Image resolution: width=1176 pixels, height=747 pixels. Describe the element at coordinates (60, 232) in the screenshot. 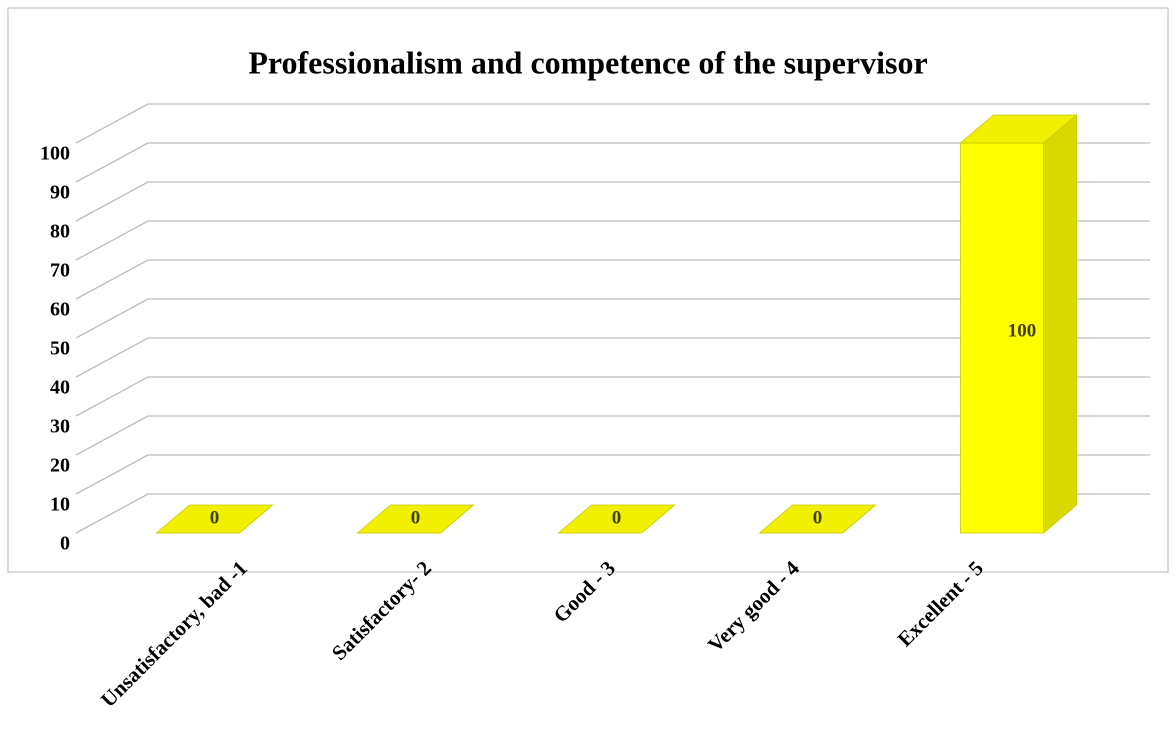

I see `y-tick-label: 80` at that location.